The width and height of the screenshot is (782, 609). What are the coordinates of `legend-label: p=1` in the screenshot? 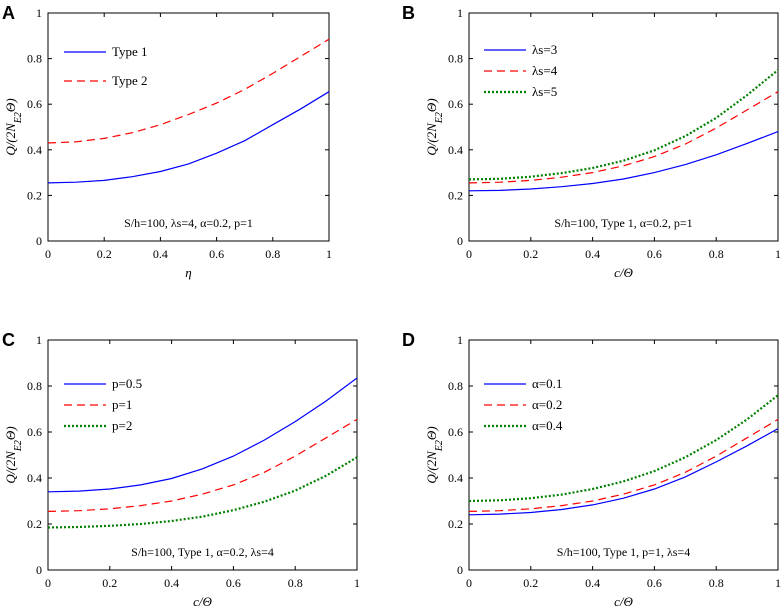 It's located at (122, 404).